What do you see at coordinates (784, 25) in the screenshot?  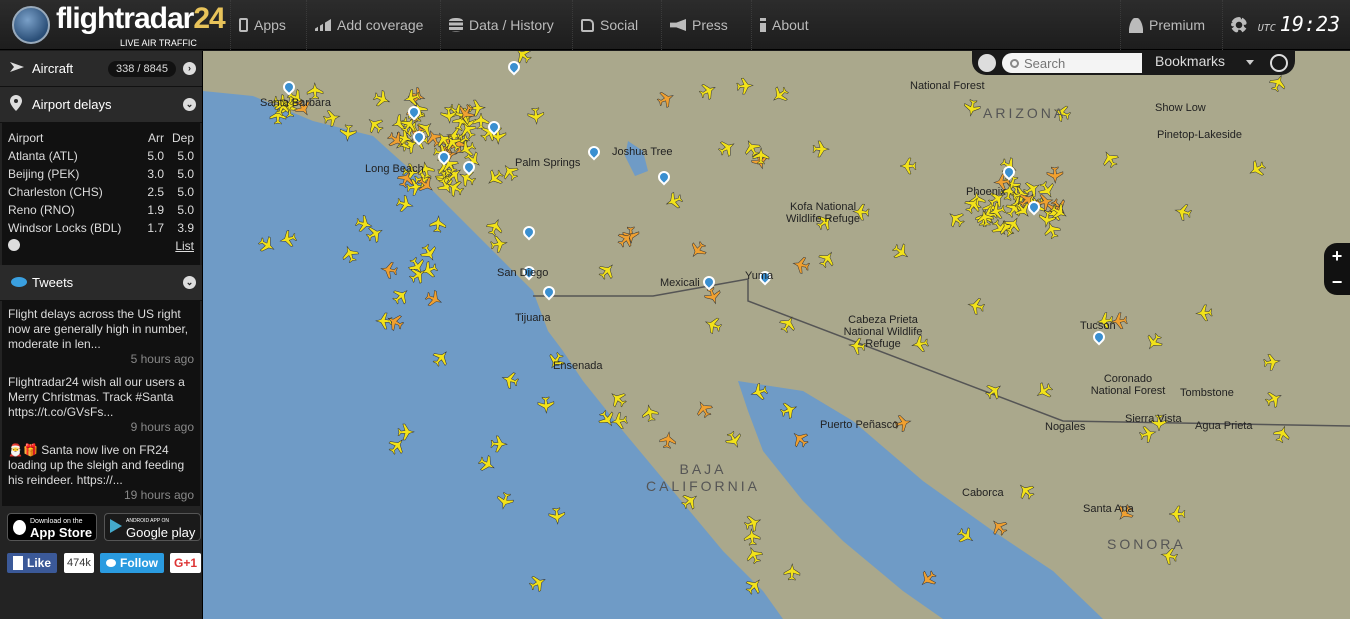 I see `nav-about: About` at bounding box center [784, 25].